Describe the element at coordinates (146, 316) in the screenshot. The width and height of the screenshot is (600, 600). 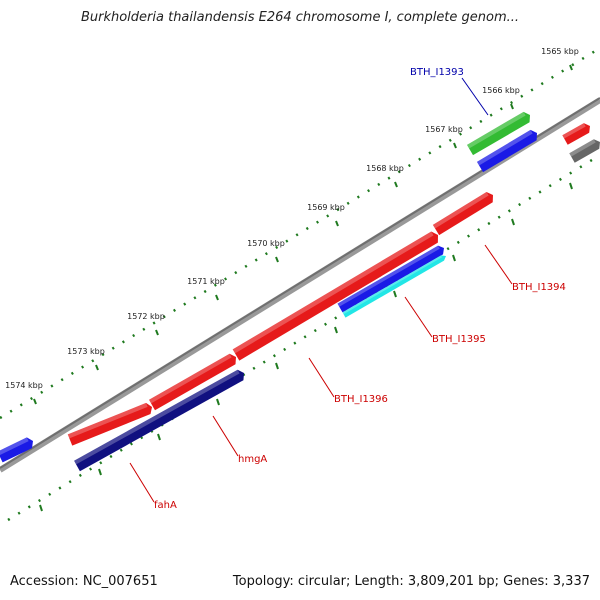
I see `tick-label: 1572 kbp` at that location.